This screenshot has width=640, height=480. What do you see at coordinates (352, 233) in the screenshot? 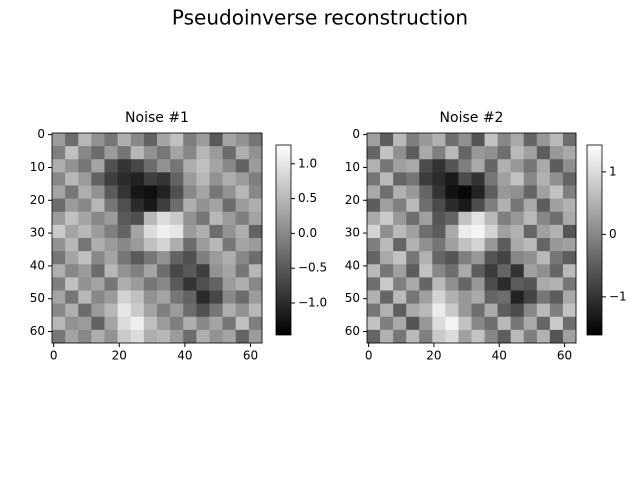
I see `y-tick-label: 30` at bounding box center [352, 233].